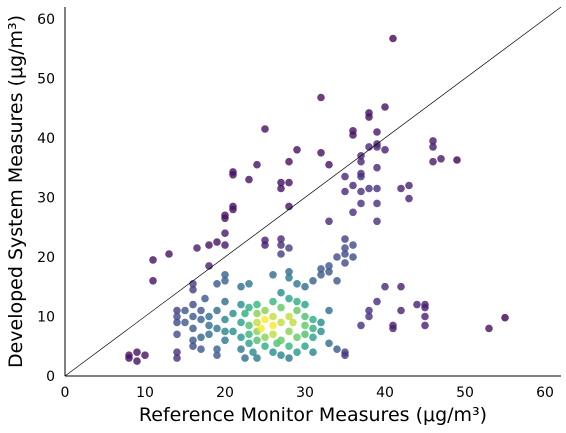 This screenshot has width=566, height=433. What do you see at coordinates (46, 258) in the screenshot?
I see `y-tick-label: 20` at bounding box center [46, 258].